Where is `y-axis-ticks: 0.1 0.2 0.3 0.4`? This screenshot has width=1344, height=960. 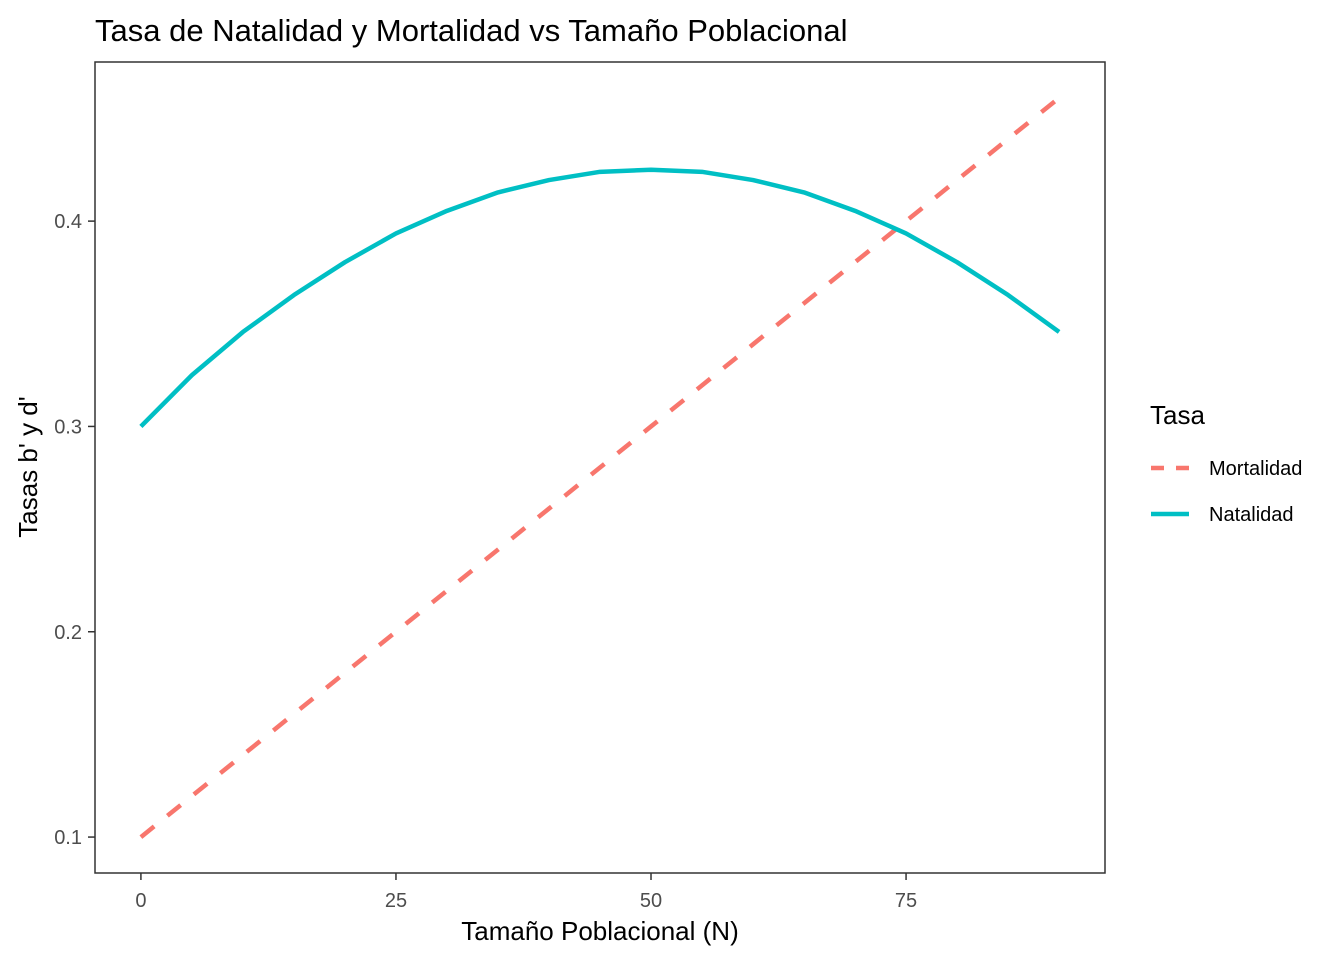 y-axis-ticks: 0.1 0.2 0.3 0.4 is located at coordinates (74, 530).